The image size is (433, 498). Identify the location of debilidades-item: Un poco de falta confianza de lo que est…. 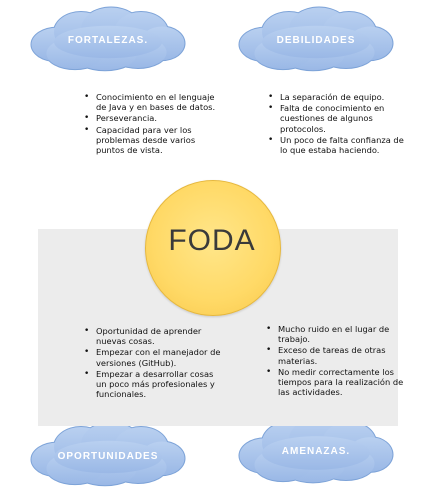
(339, 145).